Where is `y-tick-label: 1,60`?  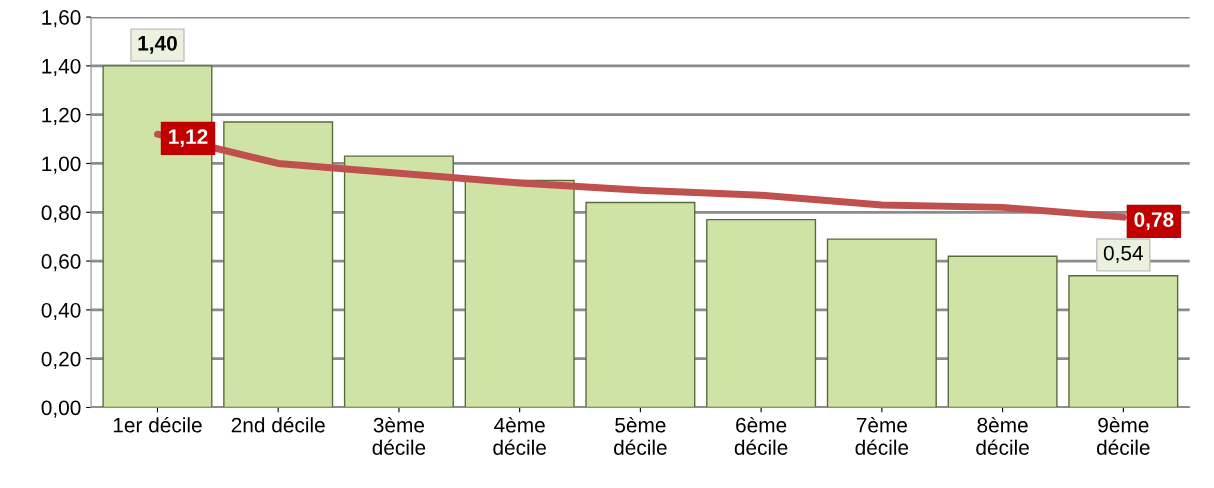
y-tick-label: 1,60 is located at coordinates (61, 19).